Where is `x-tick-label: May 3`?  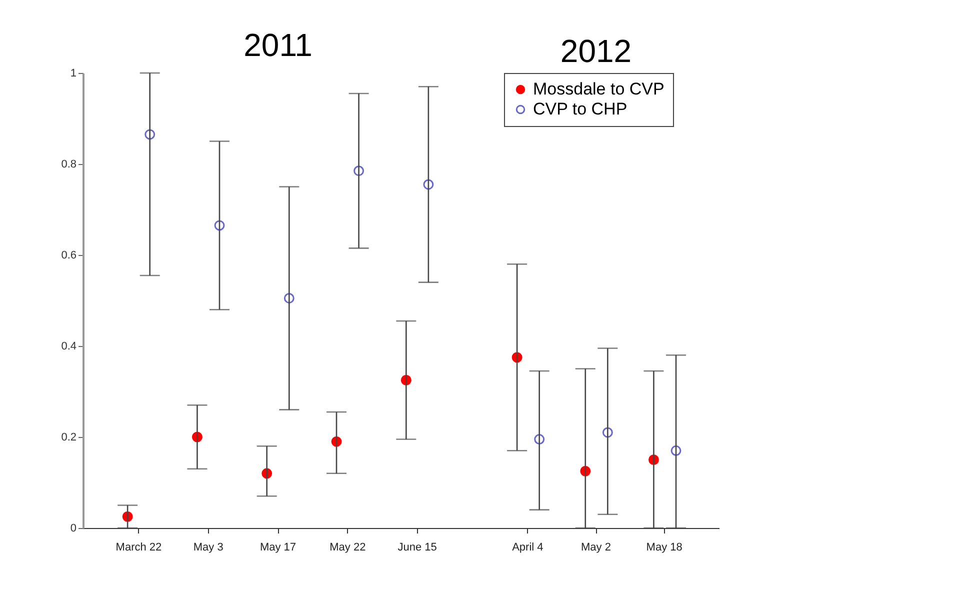 x-tick-label: May 3 is located at coordinates (208, 548).